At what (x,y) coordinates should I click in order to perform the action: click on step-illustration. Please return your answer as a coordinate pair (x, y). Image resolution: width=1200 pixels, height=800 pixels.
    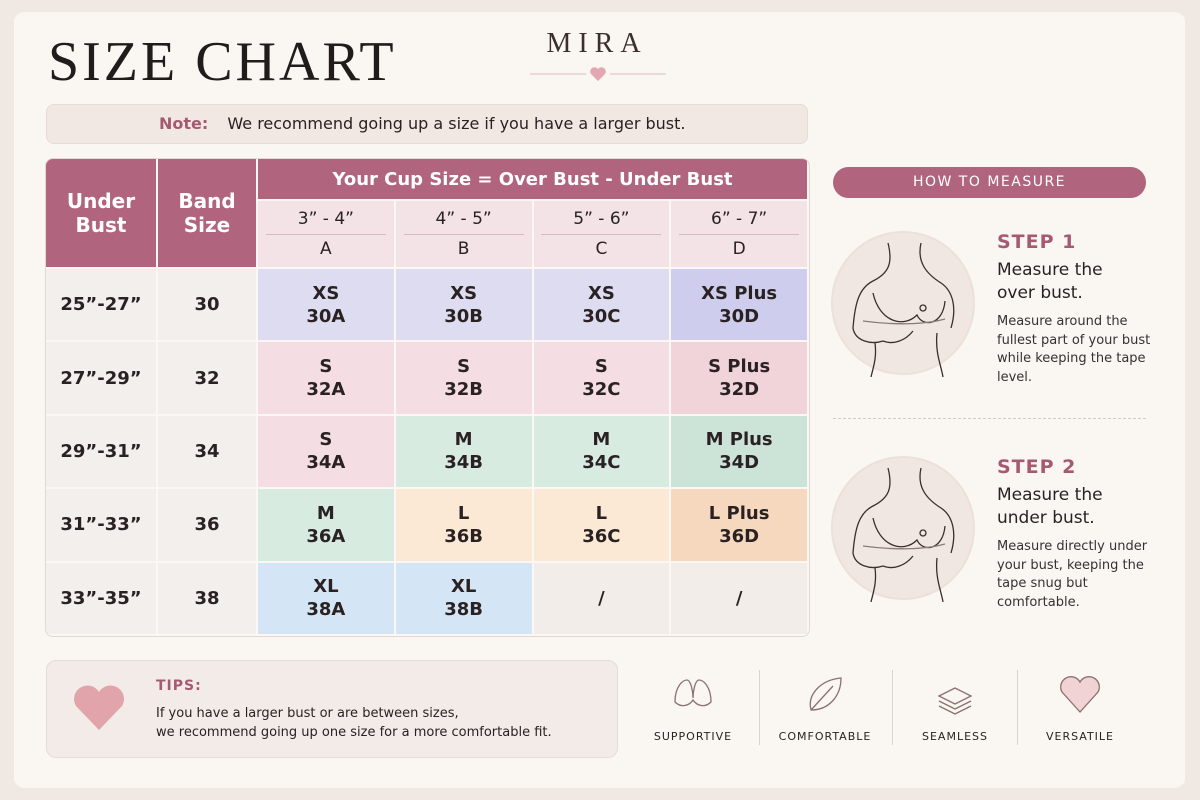
    Looking at the image, I should click on (903, 304).